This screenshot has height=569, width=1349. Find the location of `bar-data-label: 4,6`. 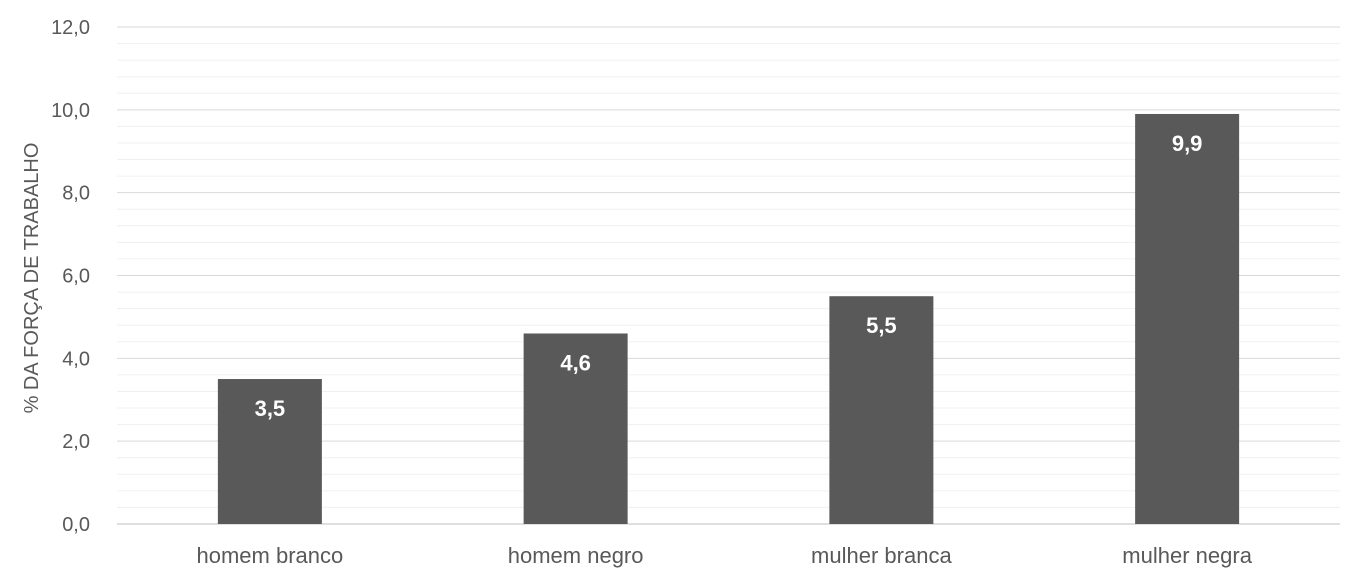

bar-data-label: 4,6 is located at coordinates (575, 362).